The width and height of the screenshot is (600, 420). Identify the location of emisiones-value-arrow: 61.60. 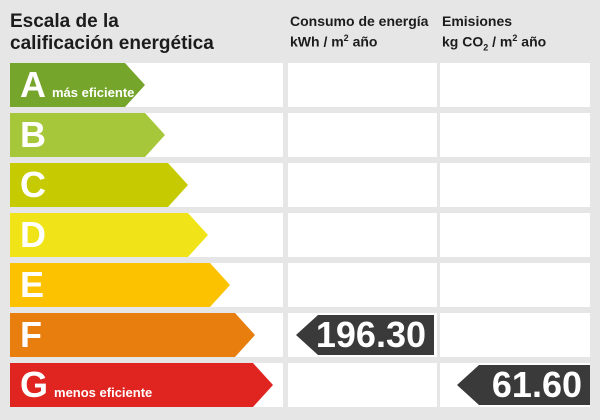
(523, 385).